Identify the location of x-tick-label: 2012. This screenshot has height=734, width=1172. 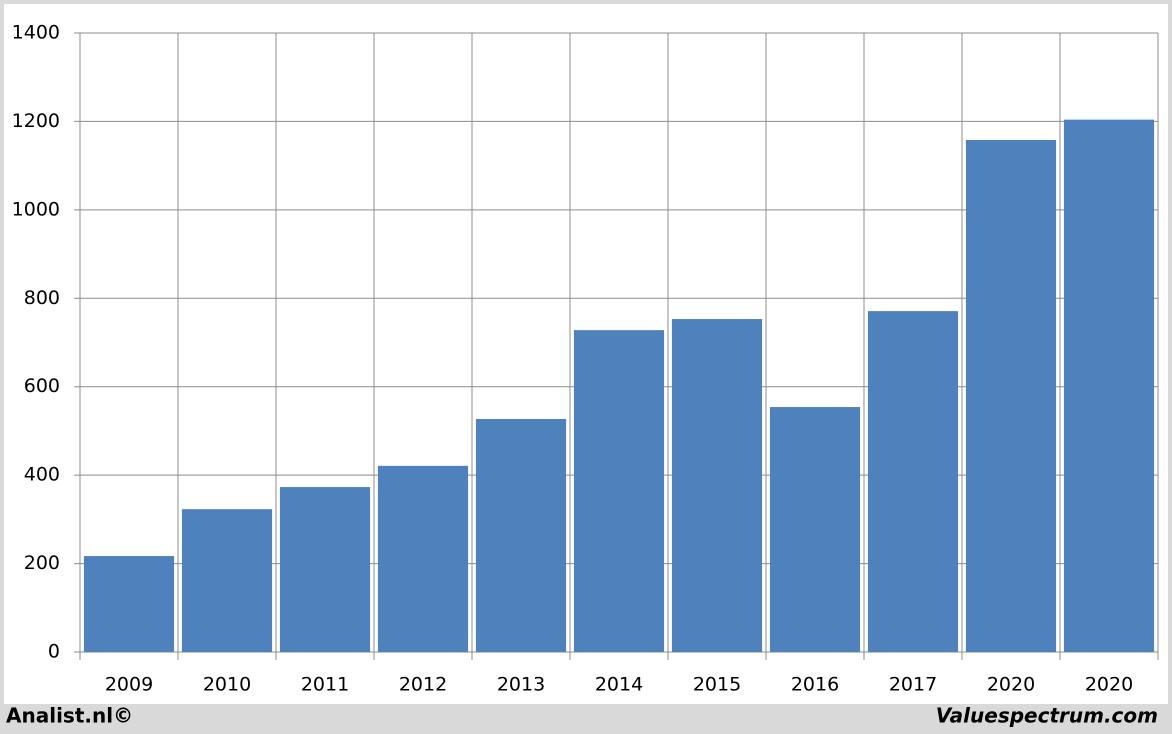
(423, 685).